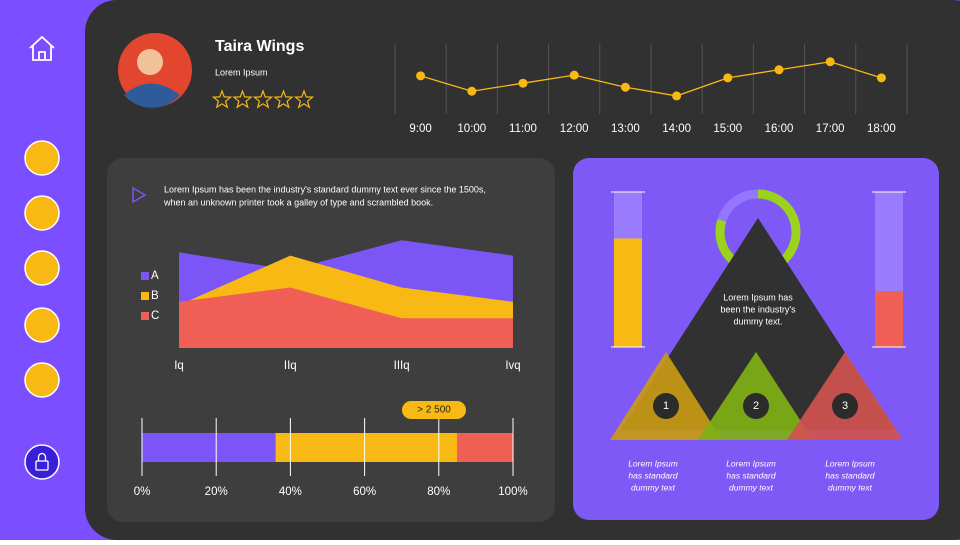  What do you see at coordinates (259, 46) in the screenshot?
I see `profile-name: Taira Wings` at bounding box center [259, 46].